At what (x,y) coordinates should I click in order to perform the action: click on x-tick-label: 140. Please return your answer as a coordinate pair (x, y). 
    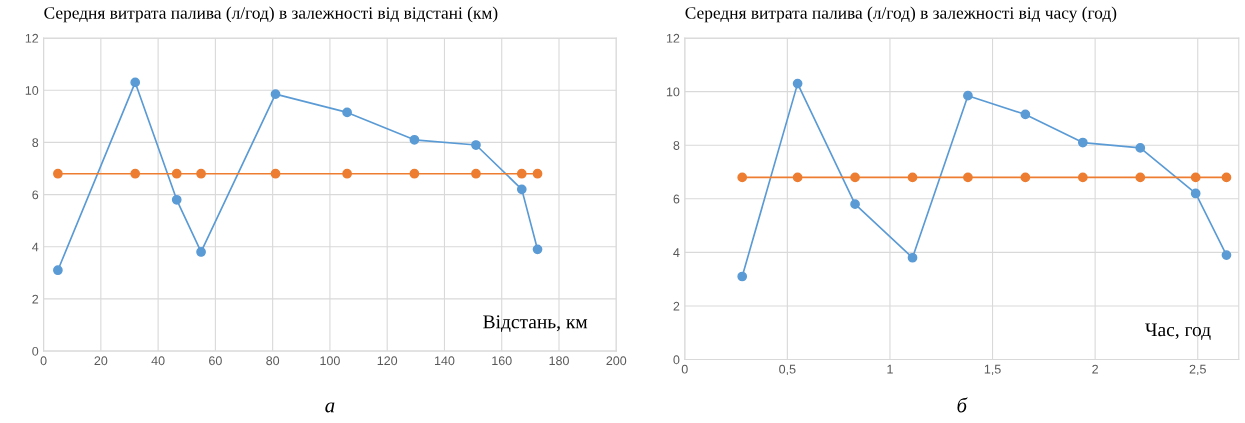
    Looking at the image, I should click on (444, 361).